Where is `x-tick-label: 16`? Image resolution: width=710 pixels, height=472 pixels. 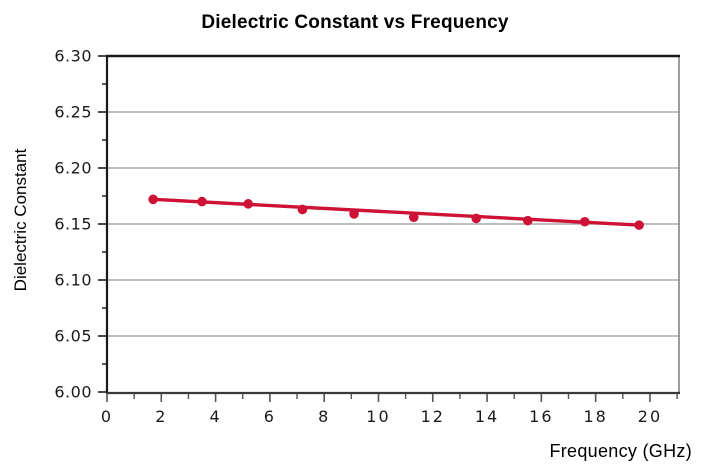 x-tick-label: 16 is located at coordinates (541, 416).